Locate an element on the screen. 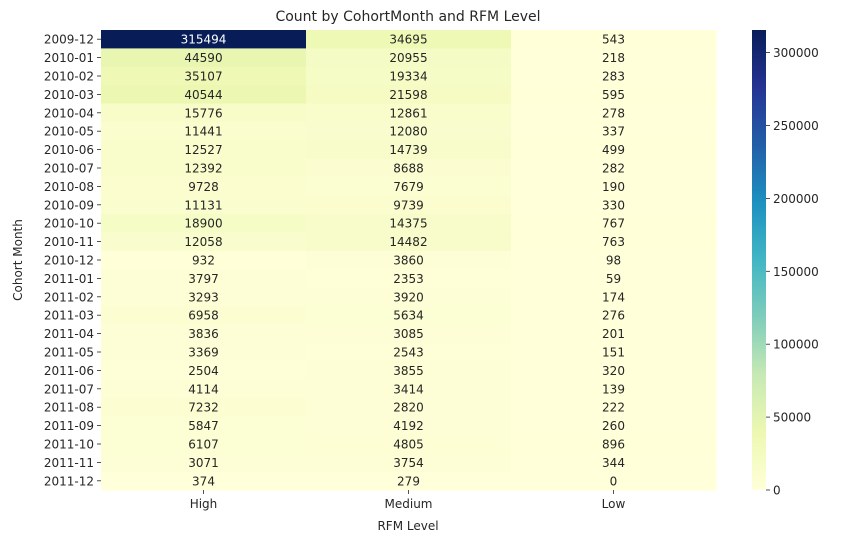 This screenshot has height=545, width=852. y-tick-label: 2010-12 is located at coordinates (69, 261).